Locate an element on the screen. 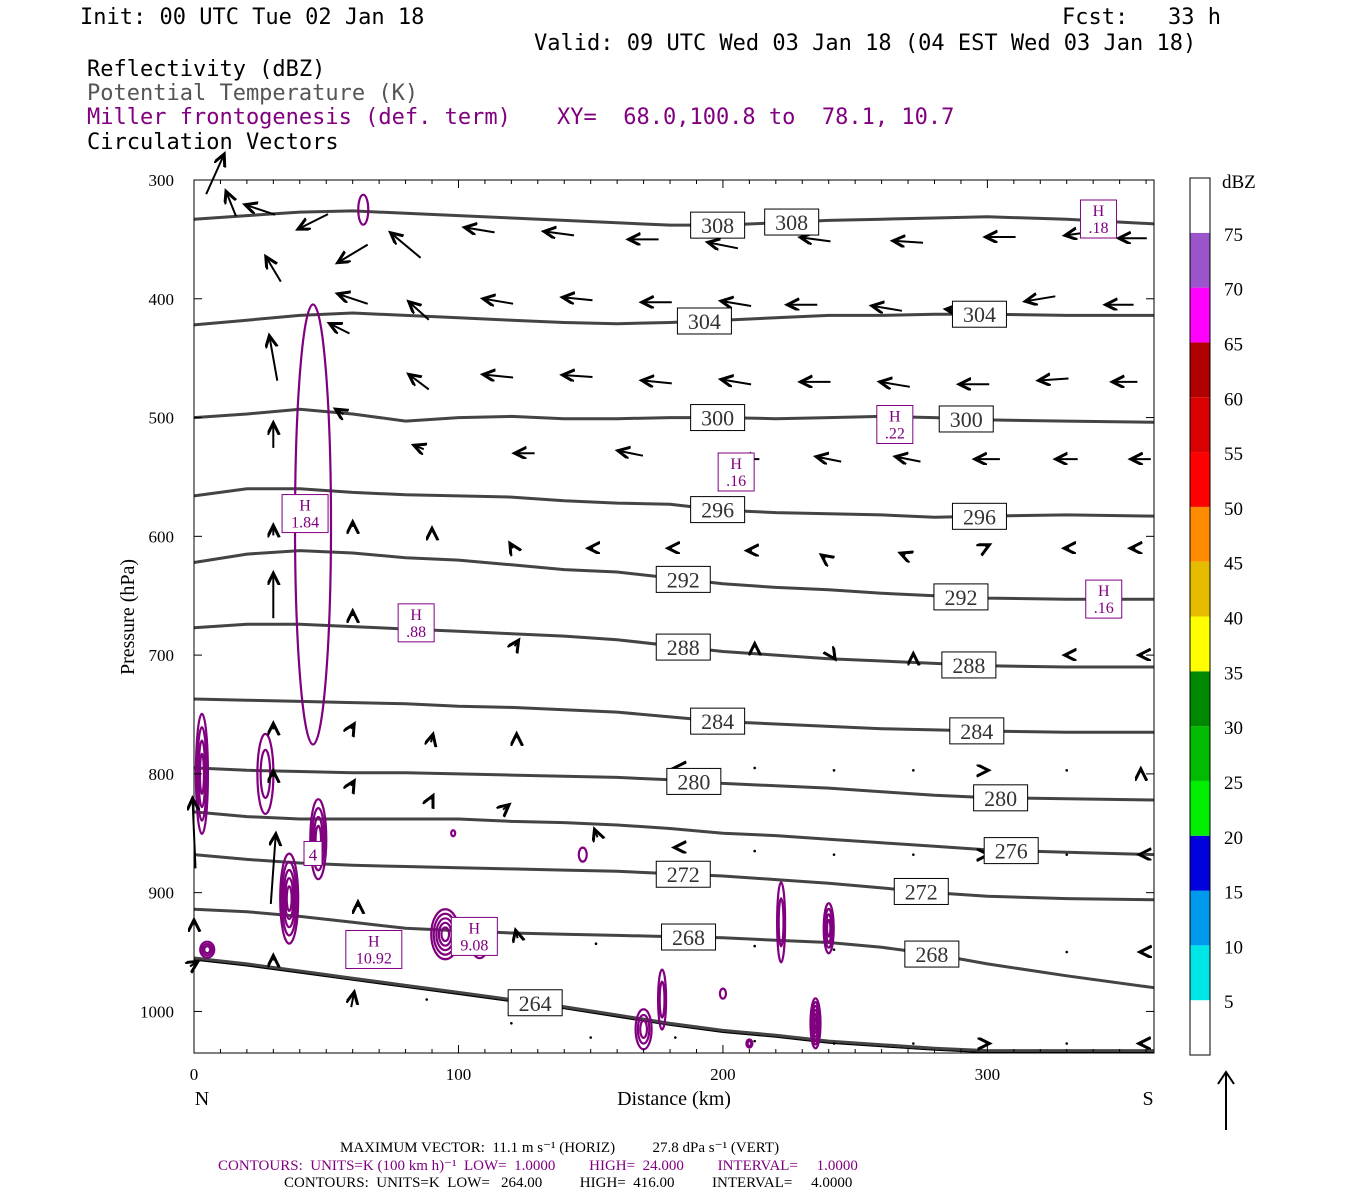  colorbar-tick-label: 20 is located at coordinates (1233, 838).